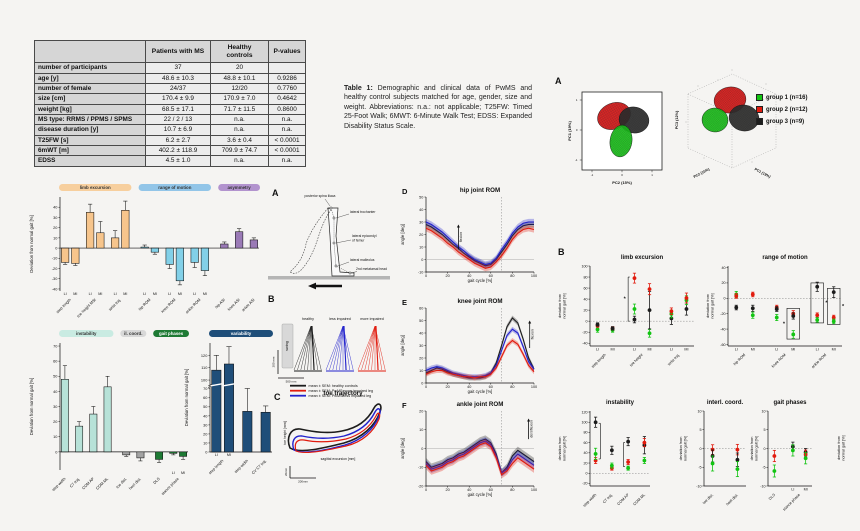 The width and height of the screenshot is (860, 531). What do you see at coordinates (303, 482) in the screenshot?
I see `svg-text: 200mm` at bounding box center [303, 482].